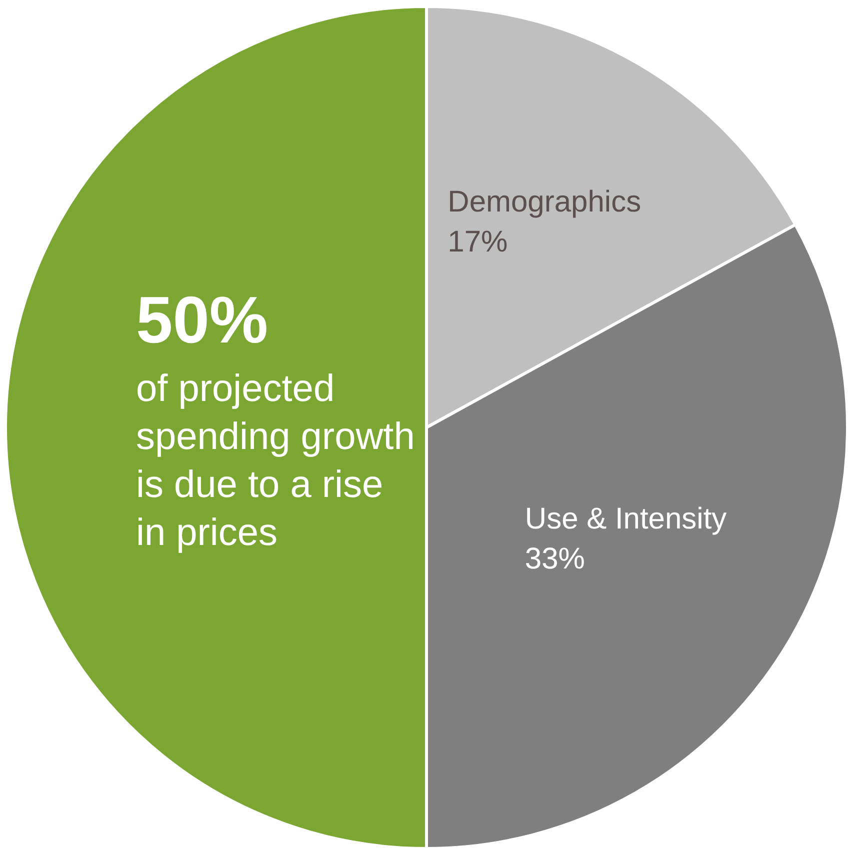 The width and height of the screenshot is (853, 855). I want to click on data-label: 50%, so click(202, 319).